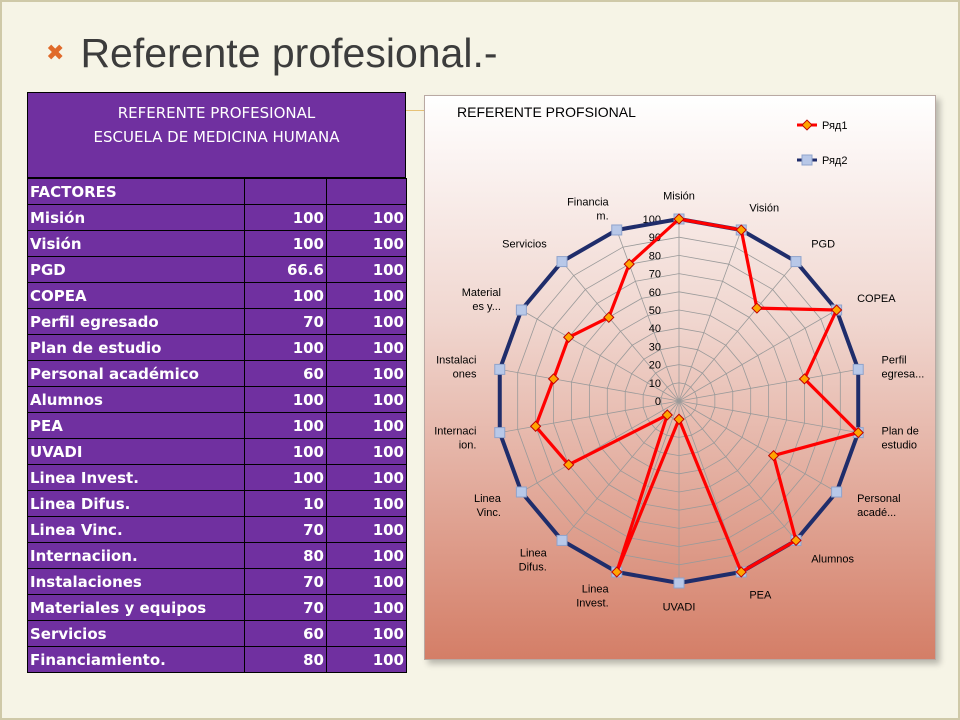 The image size is (960, 720). What do you see at coordinates (655, 329) in the screenshot?
I see `tick-label: 40` at bounding box center [655, 329].